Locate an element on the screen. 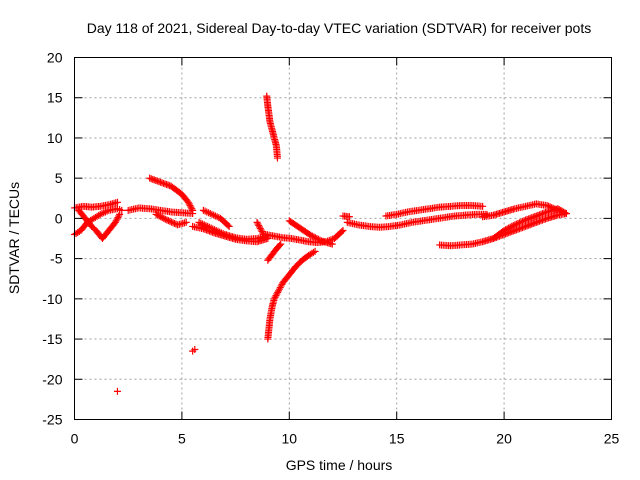  series-arc-m is located at coordinates (272, 127).